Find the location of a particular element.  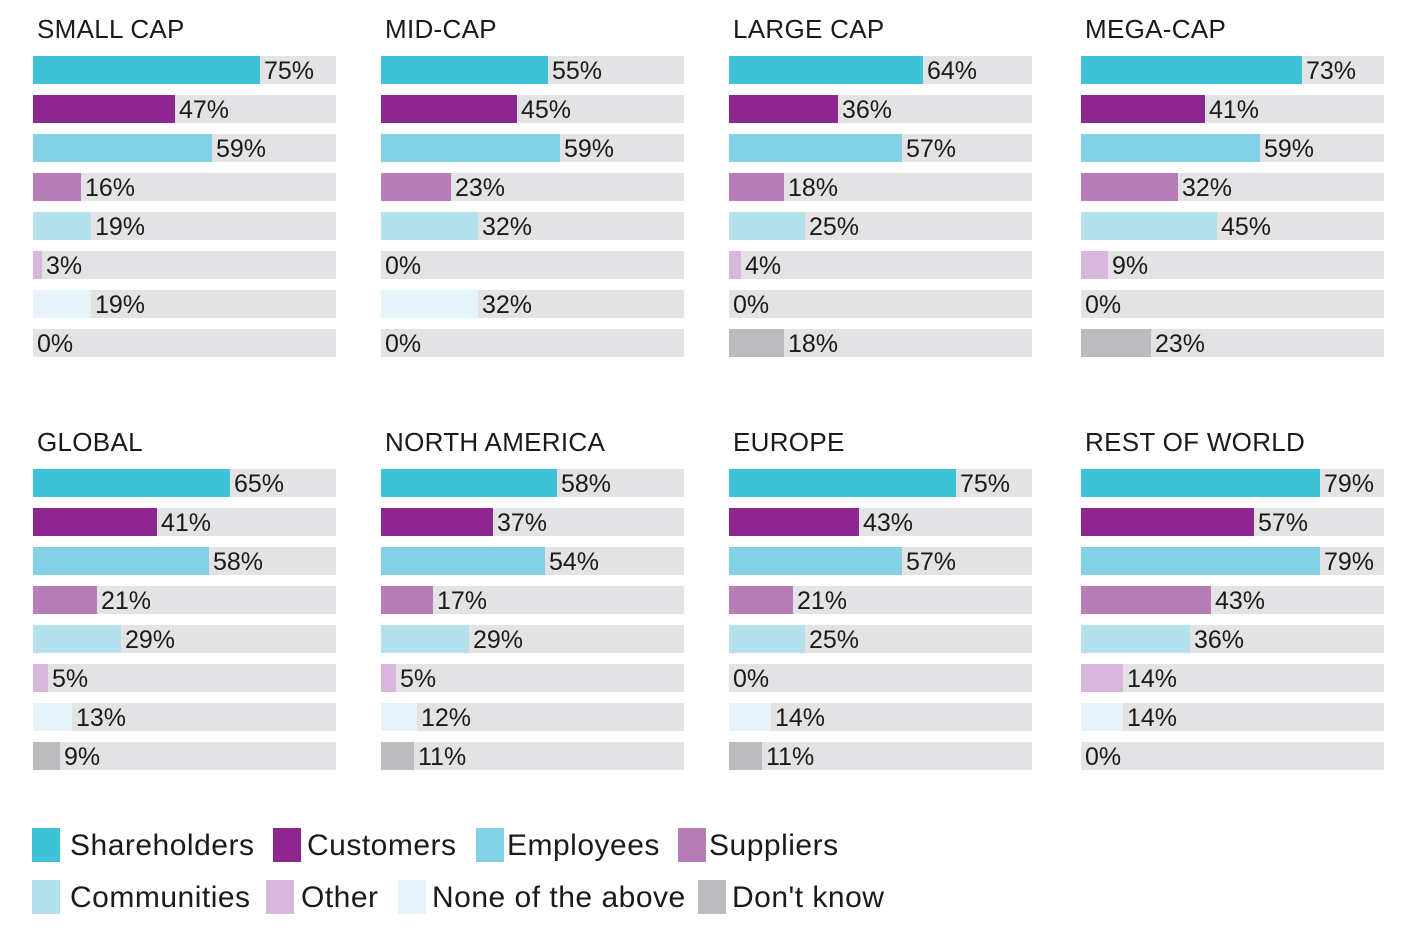

data-label: 65% is located at coordinates (259, 484).